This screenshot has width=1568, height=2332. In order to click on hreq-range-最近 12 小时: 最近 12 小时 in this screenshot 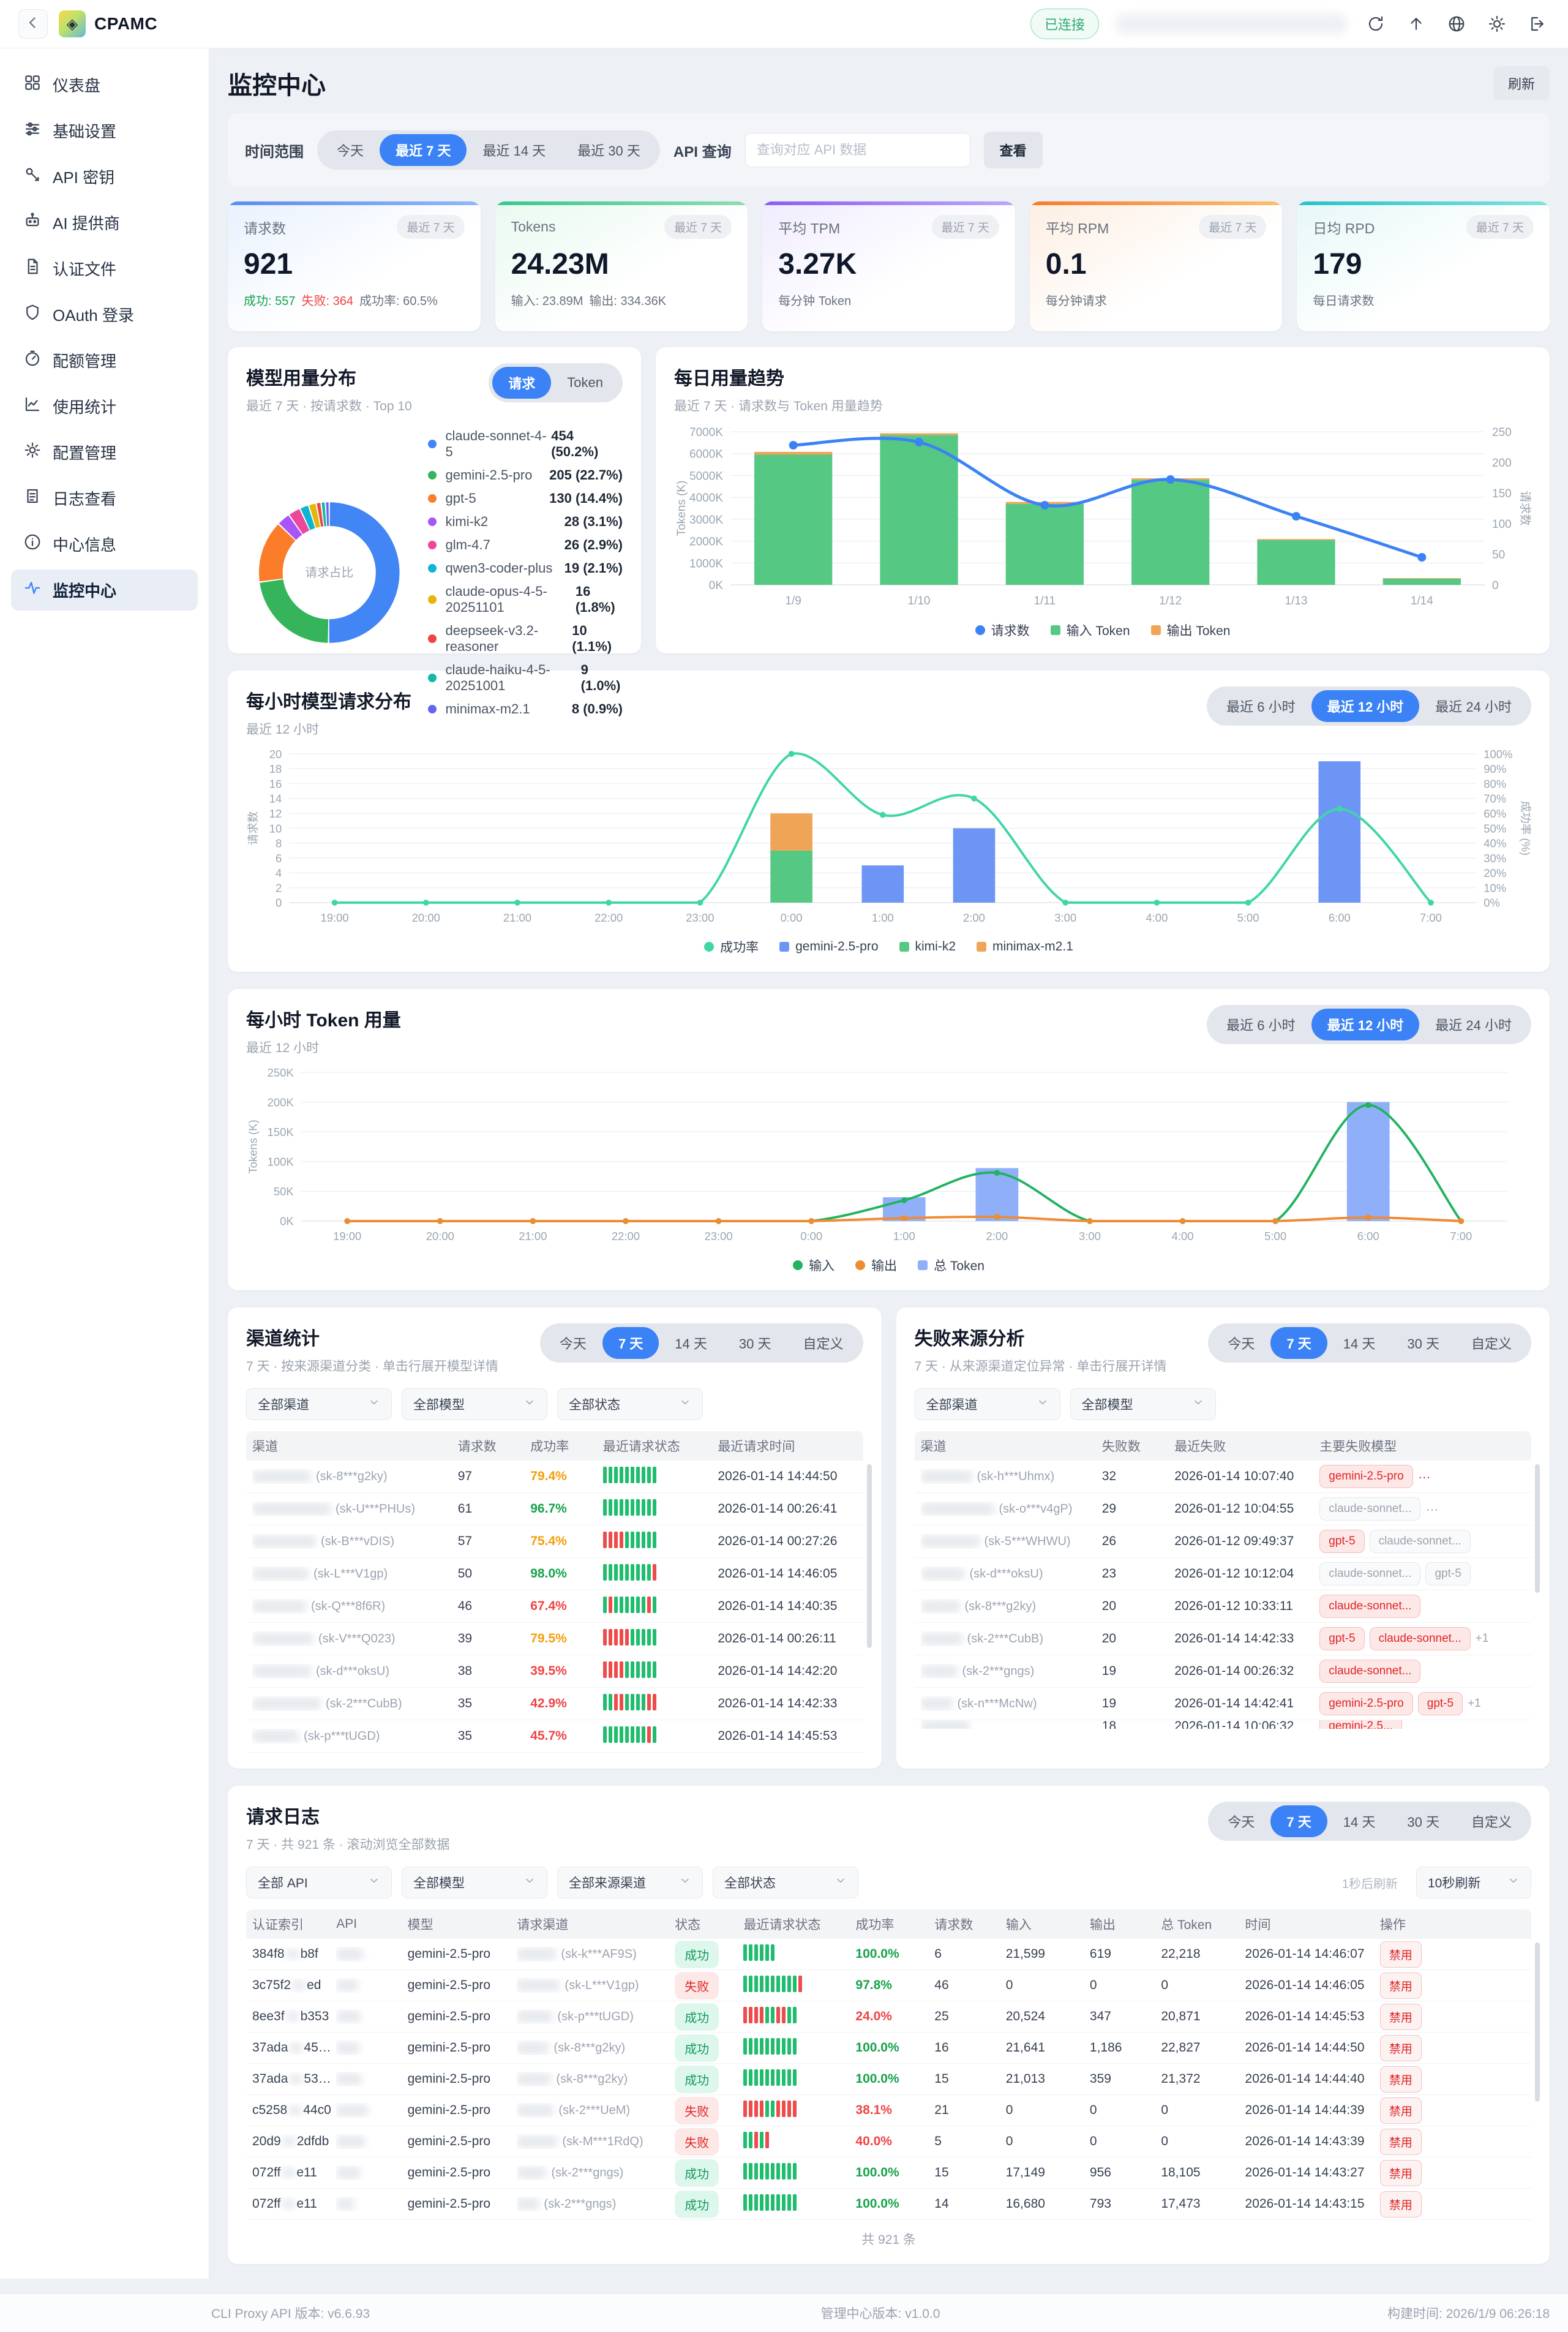, I will do `click(1366, 706)`.